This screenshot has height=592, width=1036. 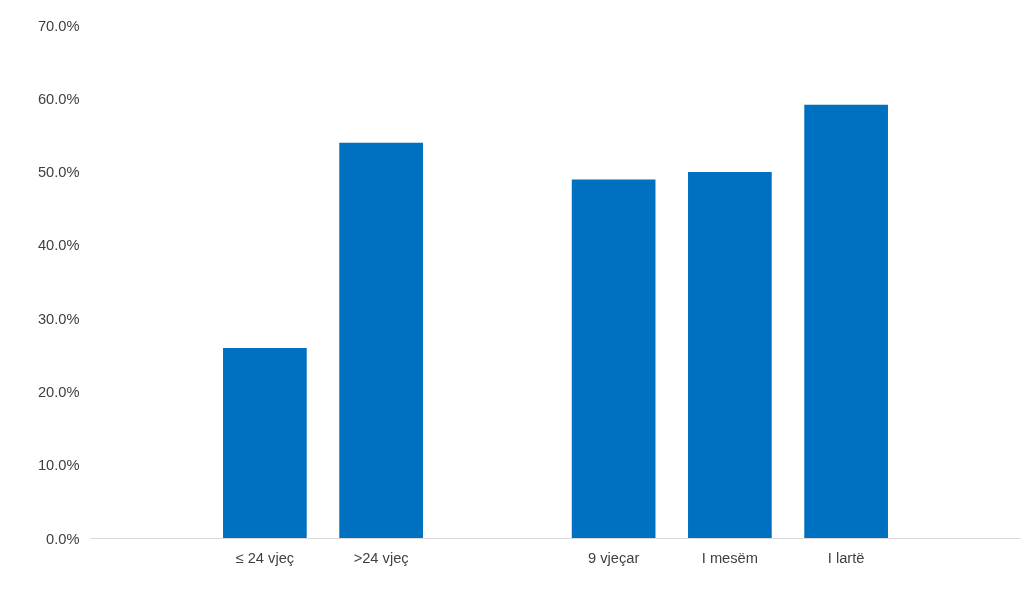 I want to click on y-tick-label: 40.0%, so click(x=58, y=245).